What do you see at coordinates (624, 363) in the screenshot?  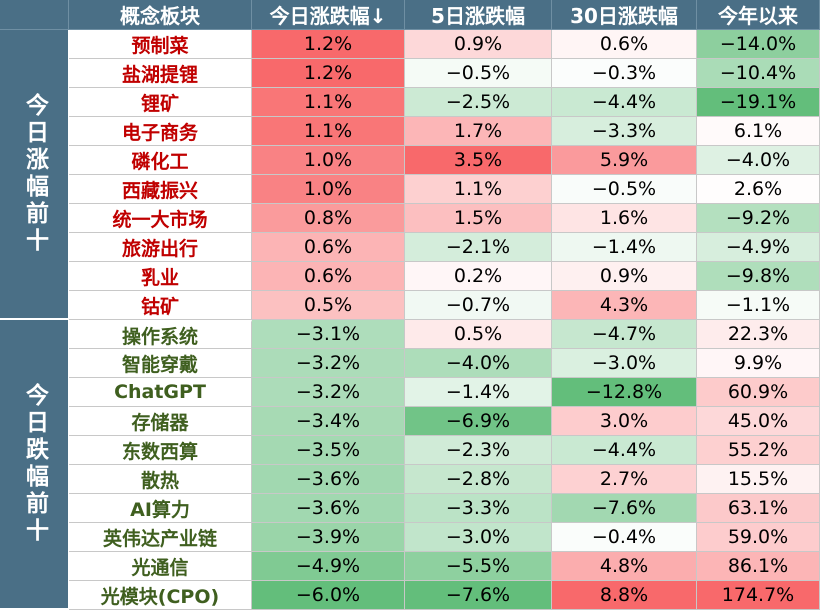 I see `thirty-day-change-cell: −3.0%` at bounding box center [624, 363].